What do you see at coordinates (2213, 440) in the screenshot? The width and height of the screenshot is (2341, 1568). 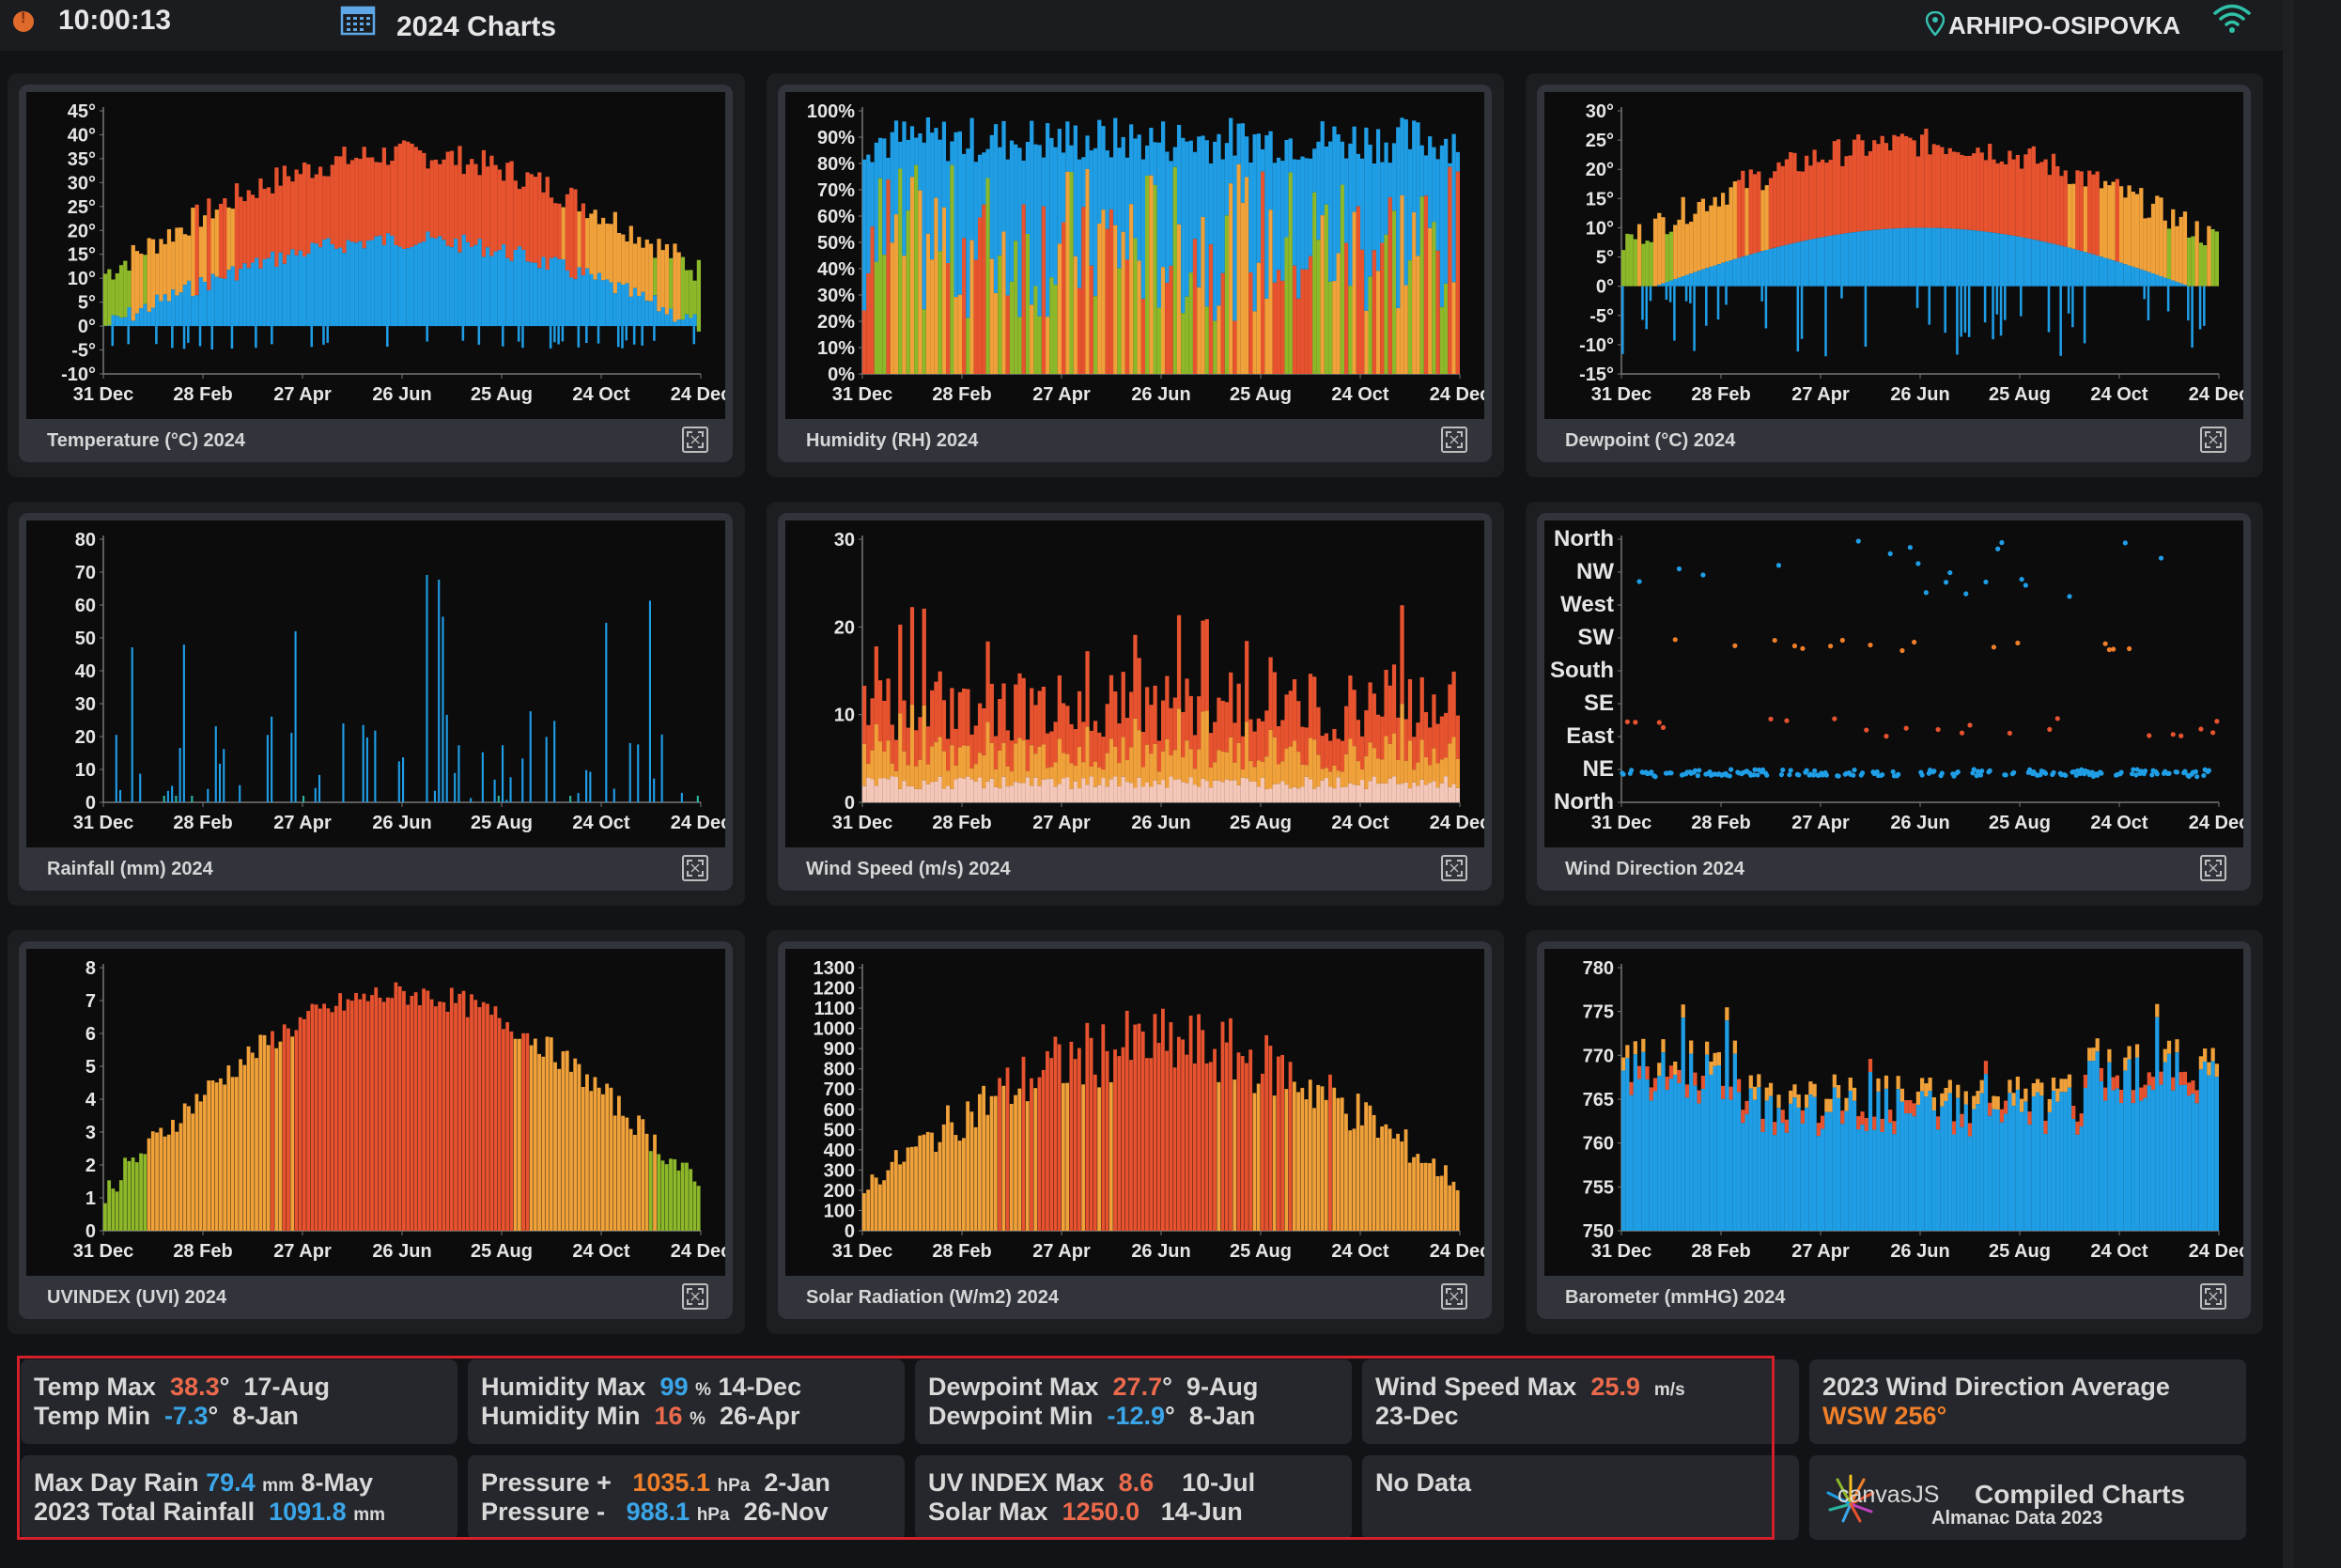 I see `dewpoint-expand-icon` at bounding box center [2213, 440].